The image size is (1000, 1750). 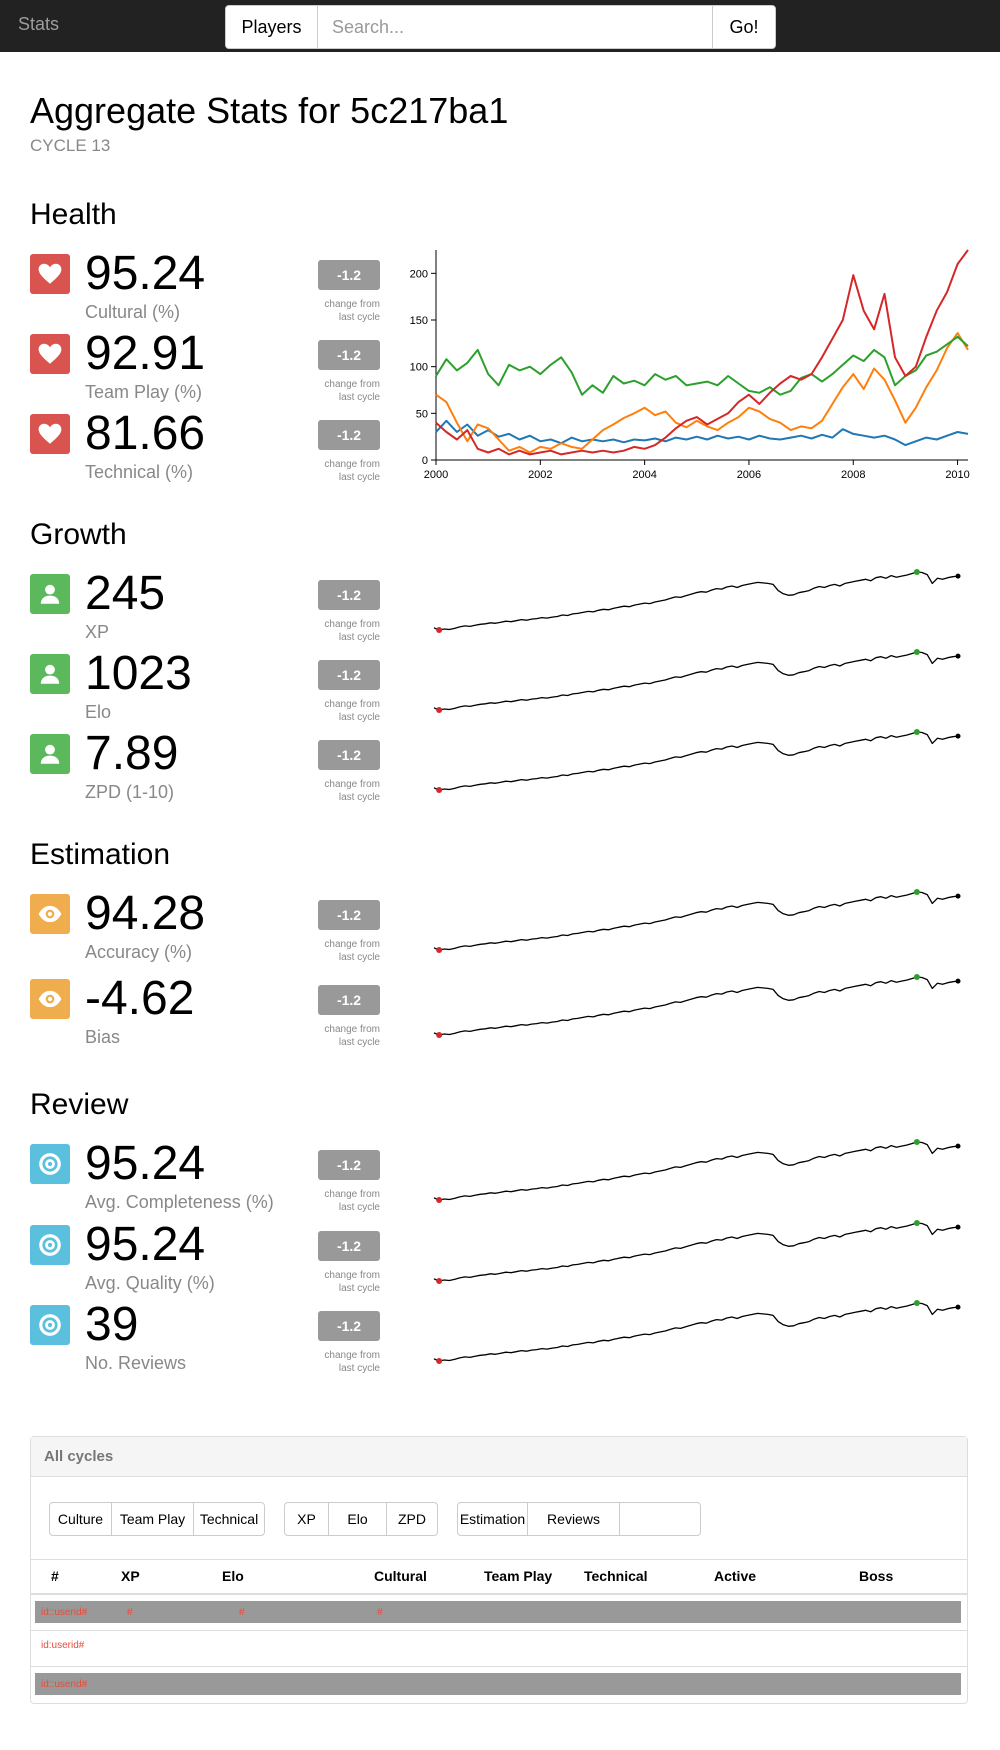 What do you see at coordinates (749, 475) in the screenshot?
I see `x-tick-label: 2006` at bounding box center [749, 475].